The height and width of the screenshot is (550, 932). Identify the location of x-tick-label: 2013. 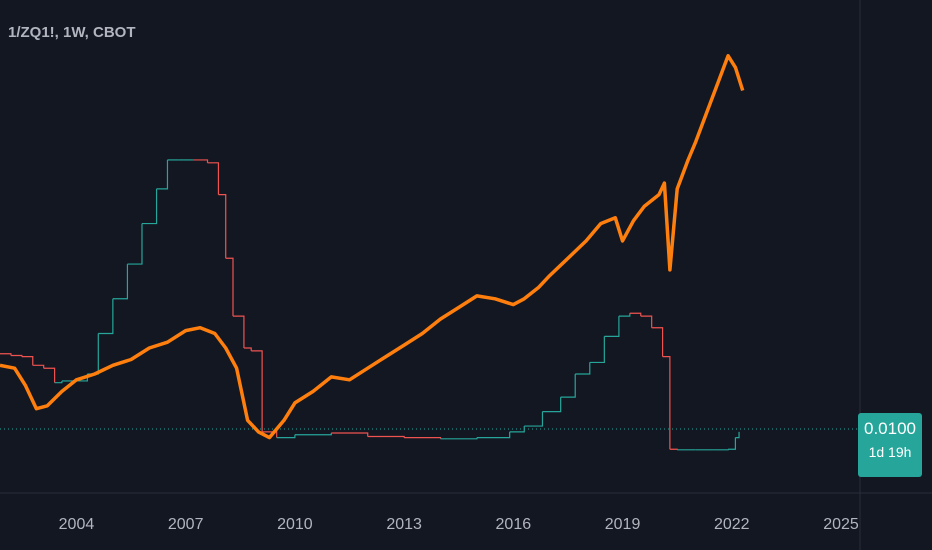
(404, 524).